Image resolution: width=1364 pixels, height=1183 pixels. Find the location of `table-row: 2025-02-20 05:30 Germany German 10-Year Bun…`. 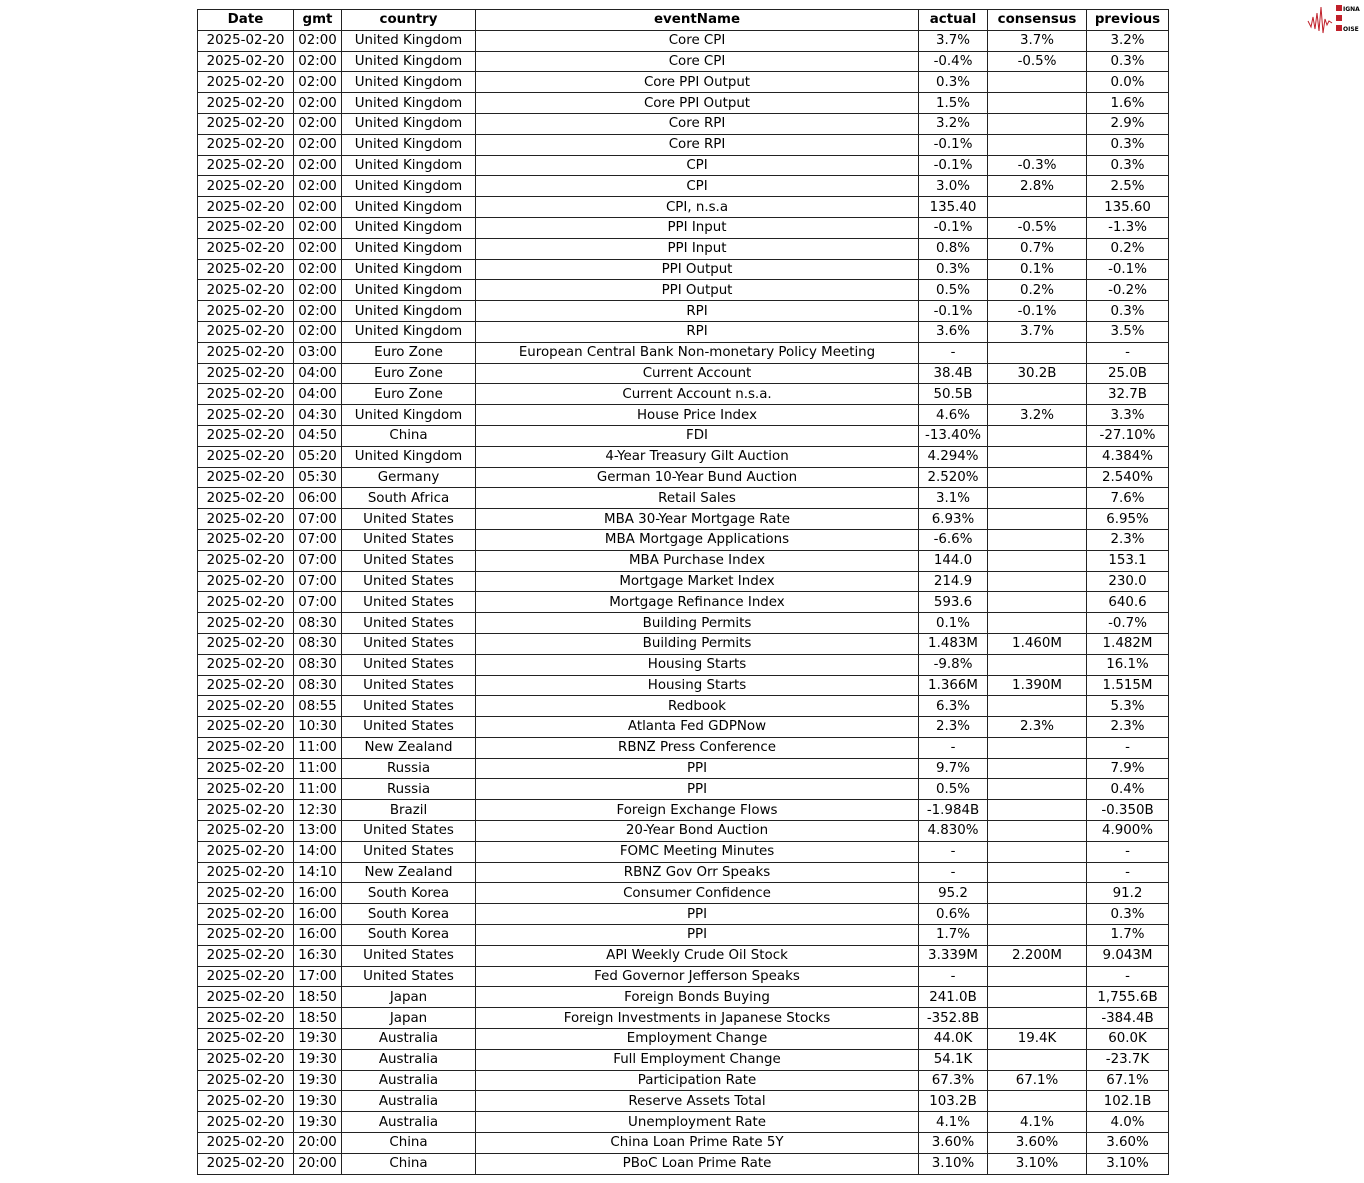

table-row: 2025-02-20 05:30 Germany German 10-Year Bun… is located at coordinates (683, 477).